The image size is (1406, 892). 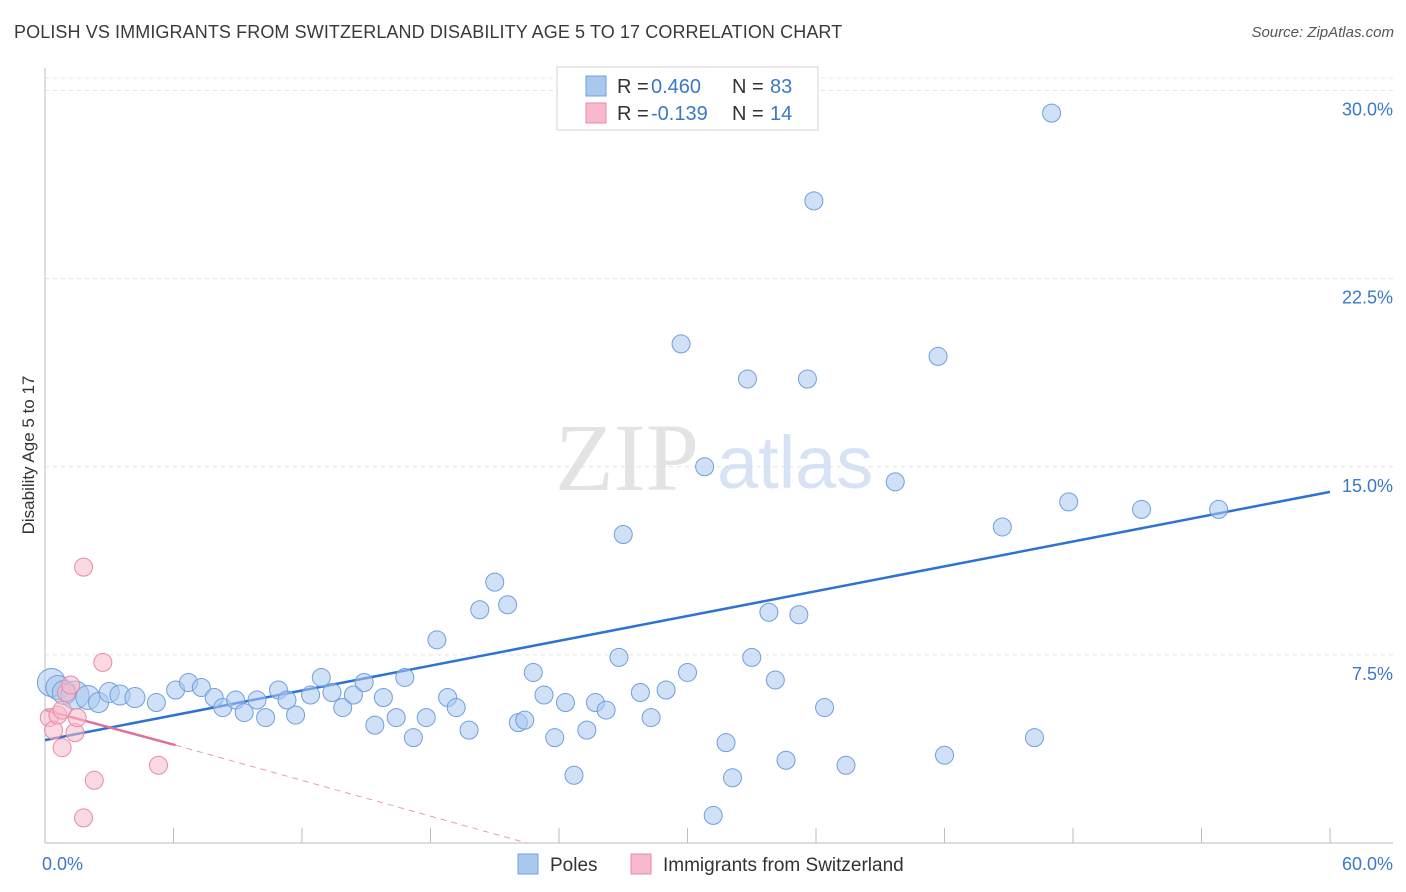 I want to click on legend-r-value: 0.460, so click(x=676, y=87).